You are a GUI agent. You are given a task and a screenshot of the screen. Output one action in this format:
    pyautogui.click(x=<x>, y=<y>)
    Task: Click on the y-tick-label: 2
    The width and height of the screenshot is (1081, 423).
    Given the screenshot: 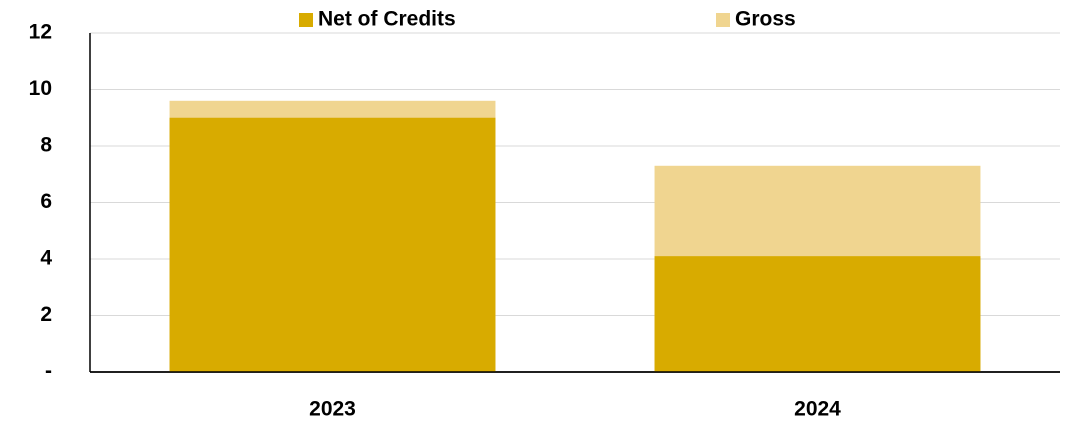 What is the action you would take?
    pyautogui.click(x=46, y=314)
    